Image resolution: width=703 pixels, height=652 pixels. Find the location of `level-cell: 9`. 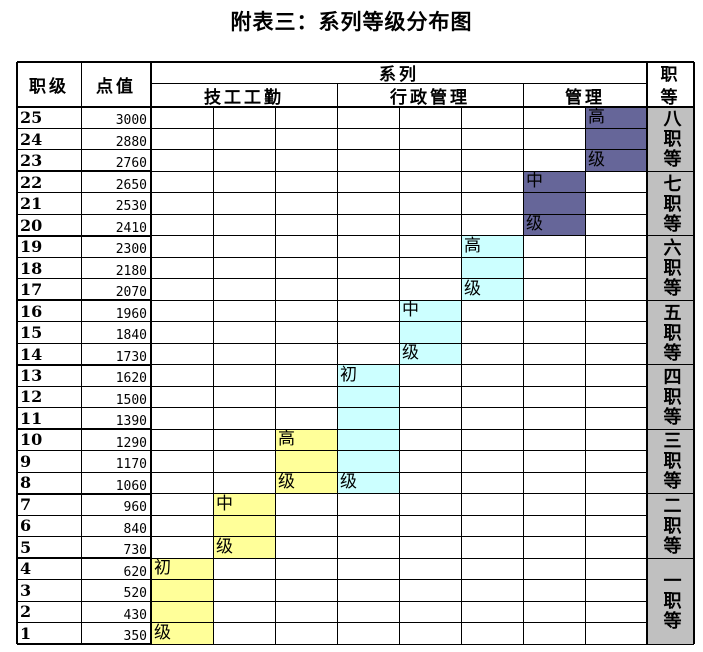

level-cell: 9 is located at coordinates (26, 461).